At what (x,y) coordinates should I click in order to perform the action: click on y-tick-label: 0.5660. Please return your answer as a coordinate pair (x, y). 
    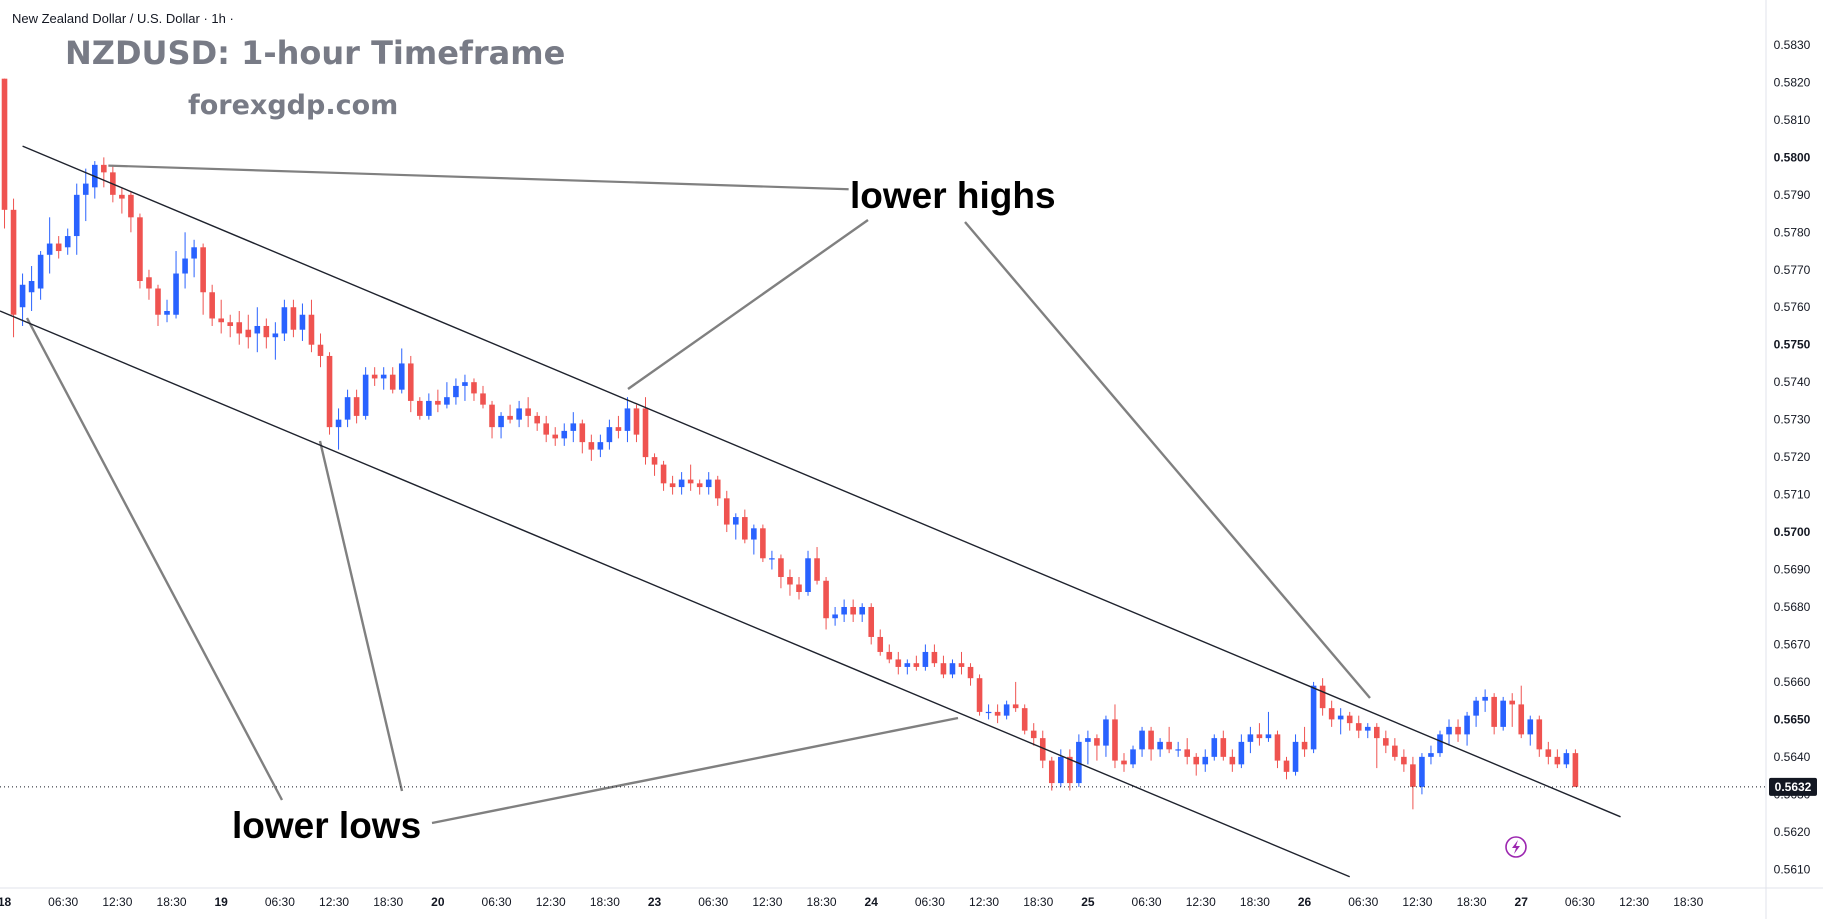
    Looking at the image, I should click on (1792, 682).